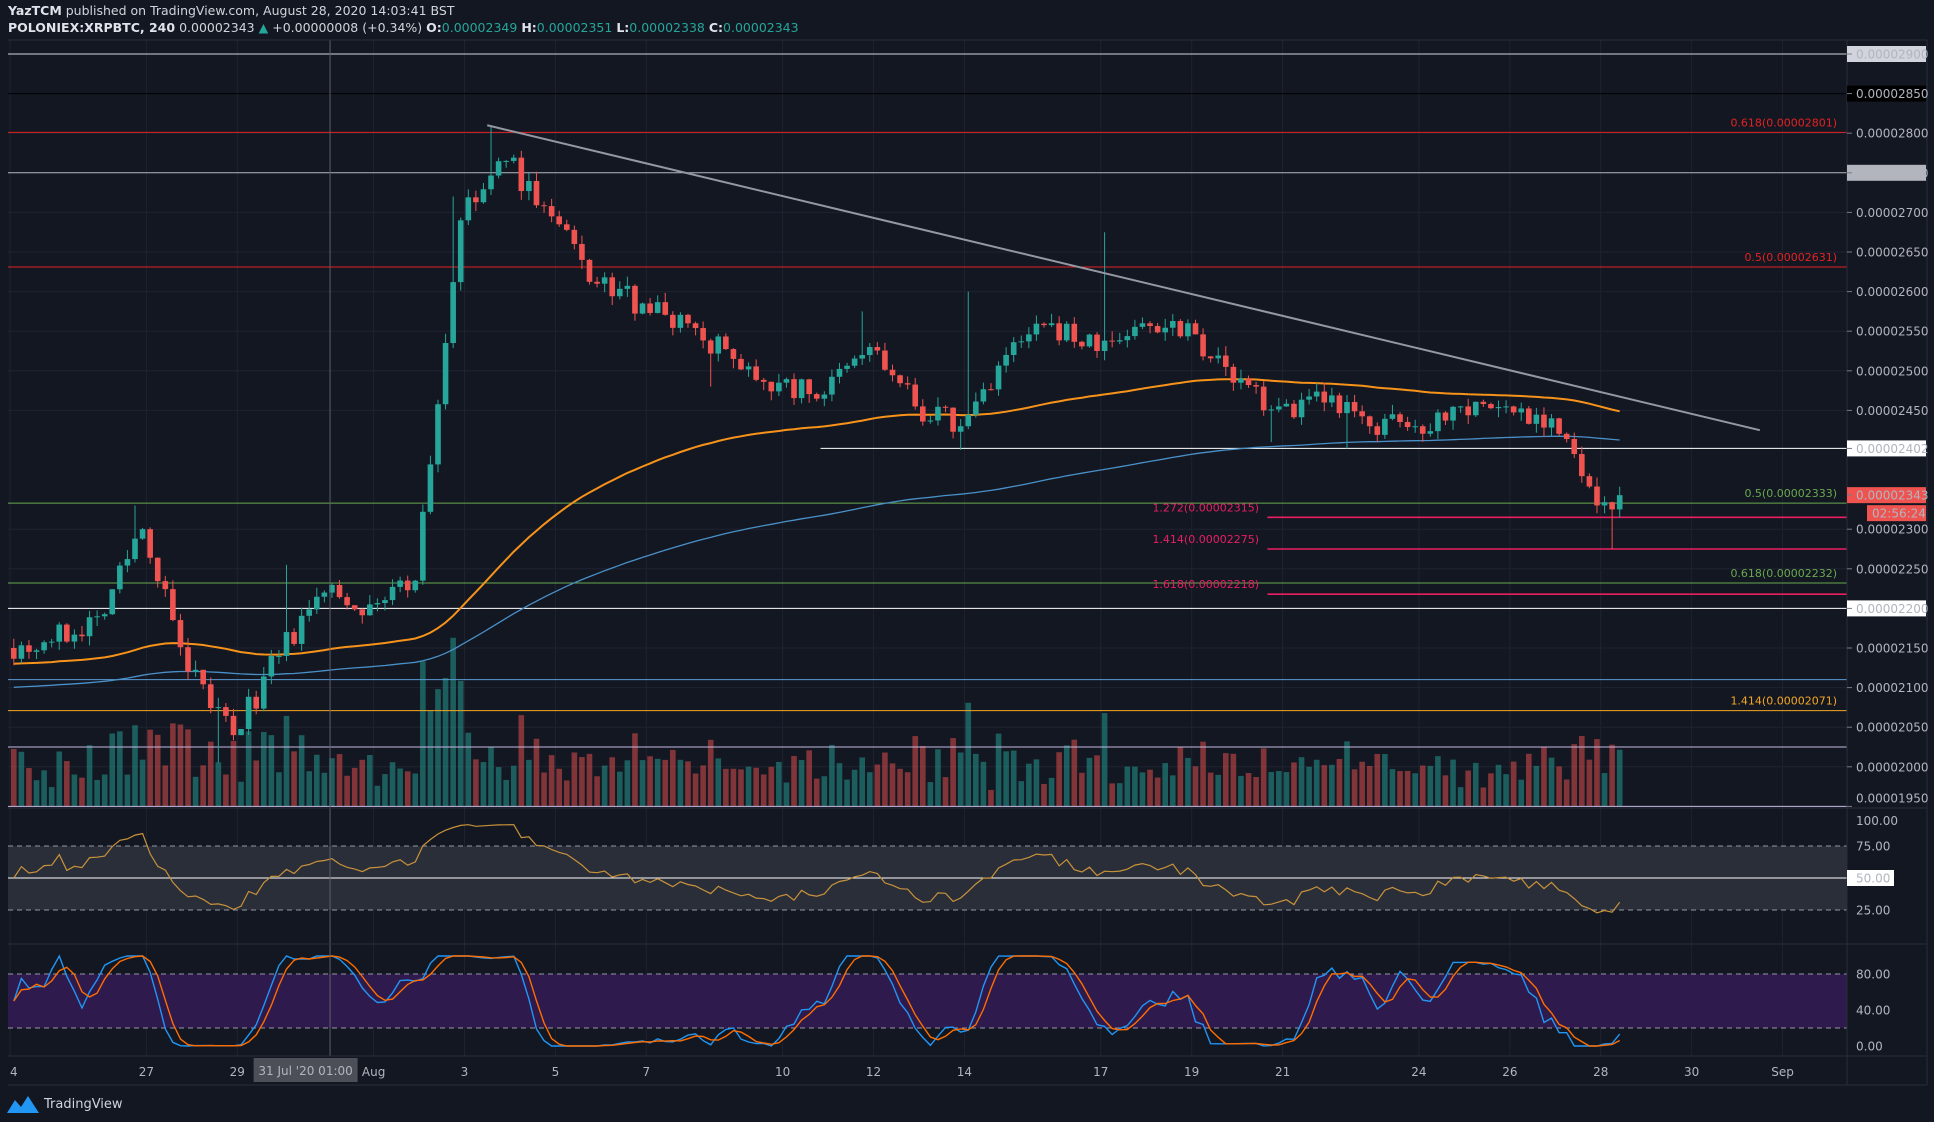  I want to click on price-tick-label: 0.00002343, so click(1892, 496).